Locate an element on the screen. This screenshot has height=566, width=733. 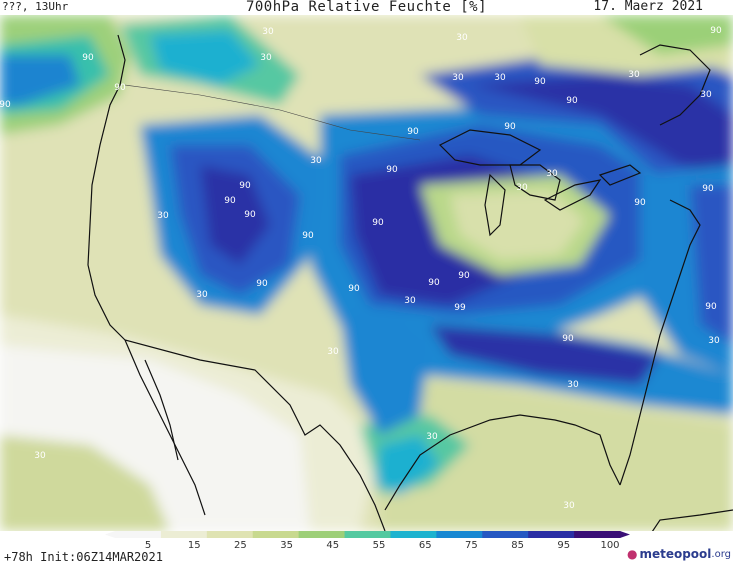
logo-word: meteo is located at coordinates (661, 554).